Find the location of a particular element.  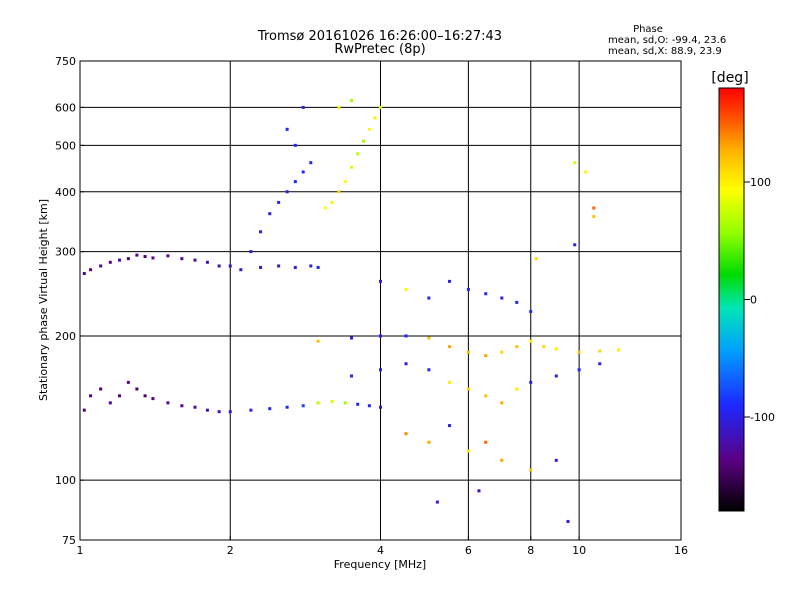

x-axis-label: Frequency [MHz] is located at coordinates (380, 564).